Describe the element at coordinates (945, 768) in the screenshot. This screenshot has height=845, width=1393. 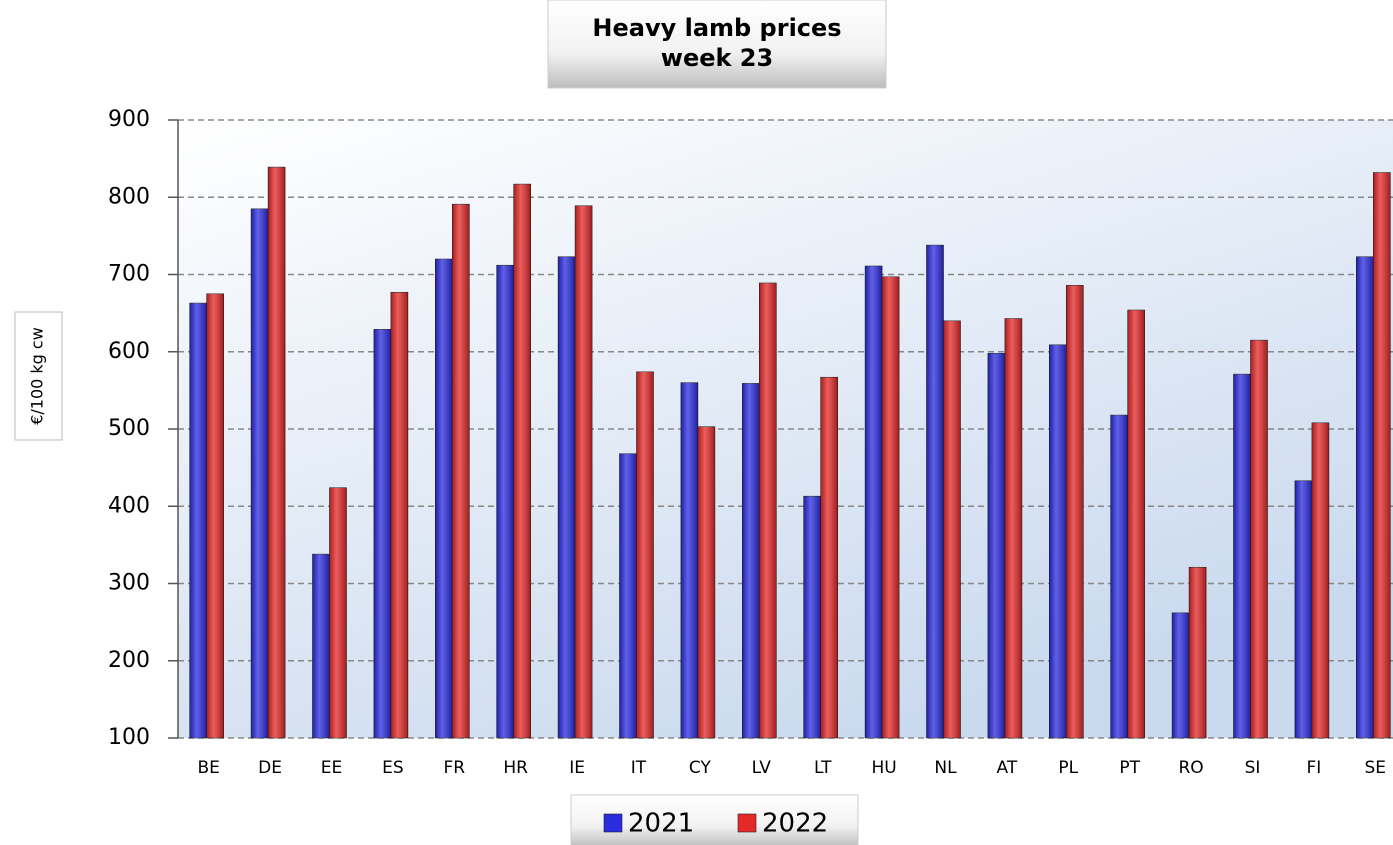
I see `x-tick-label: NL` at that location.